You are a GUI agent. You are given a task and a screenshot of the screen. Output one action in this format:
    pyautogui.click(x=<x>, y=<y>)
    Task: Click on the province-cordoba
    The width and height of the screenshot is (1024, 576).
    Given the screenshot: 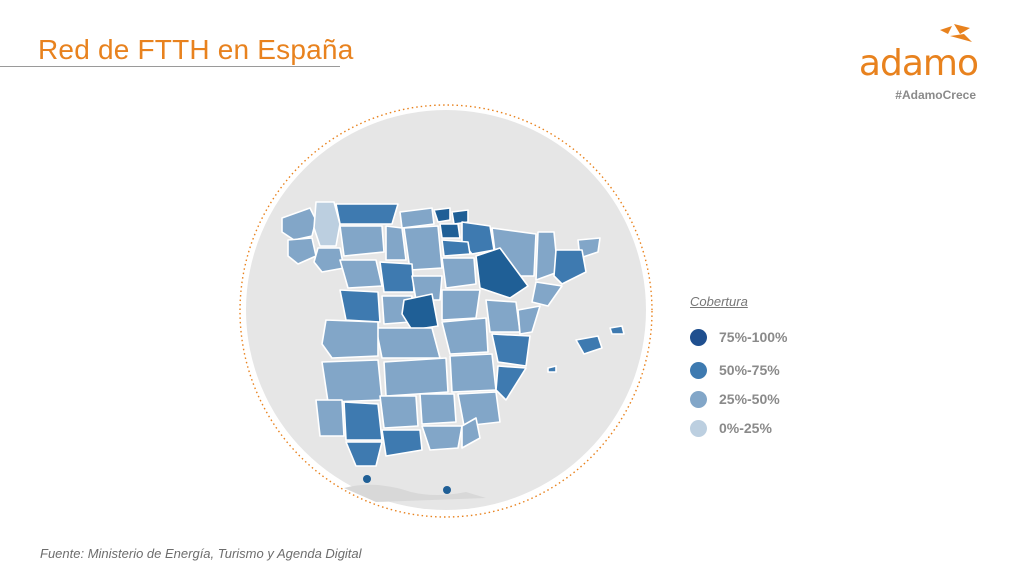 What is the action you would take?
    pyautogui.click(x=399, y=412)
    